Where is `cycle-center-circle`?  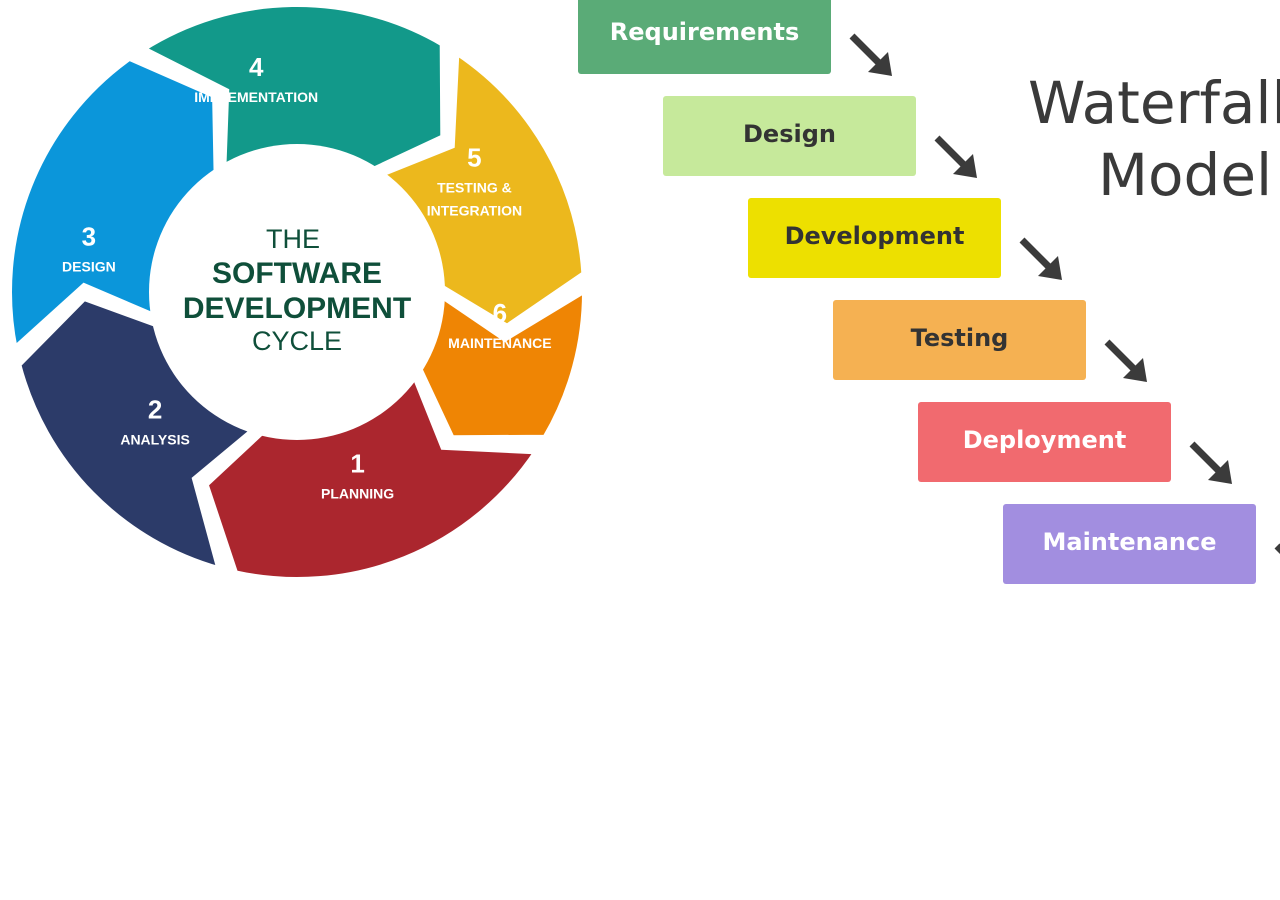 cycle-center-circle is located at coordinates (297, 292).